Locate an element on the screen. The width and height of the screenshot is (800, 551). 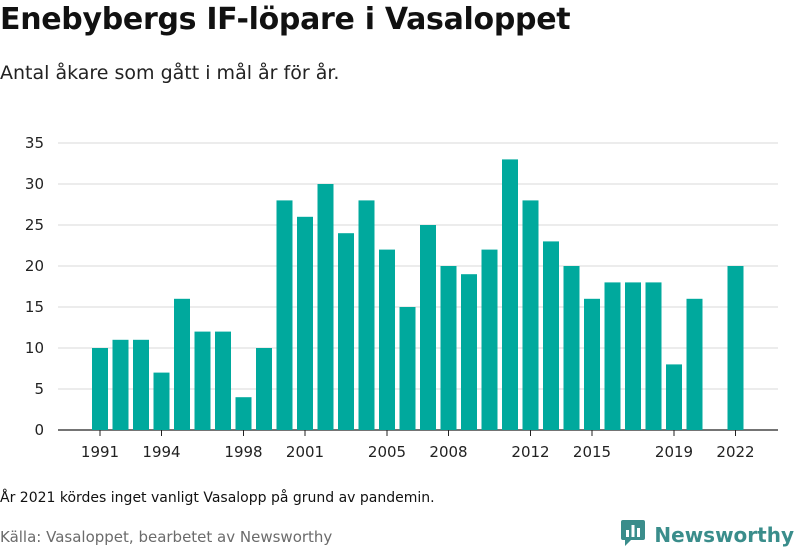
y-tick-label: 20 is located at coordinates (34, 266).